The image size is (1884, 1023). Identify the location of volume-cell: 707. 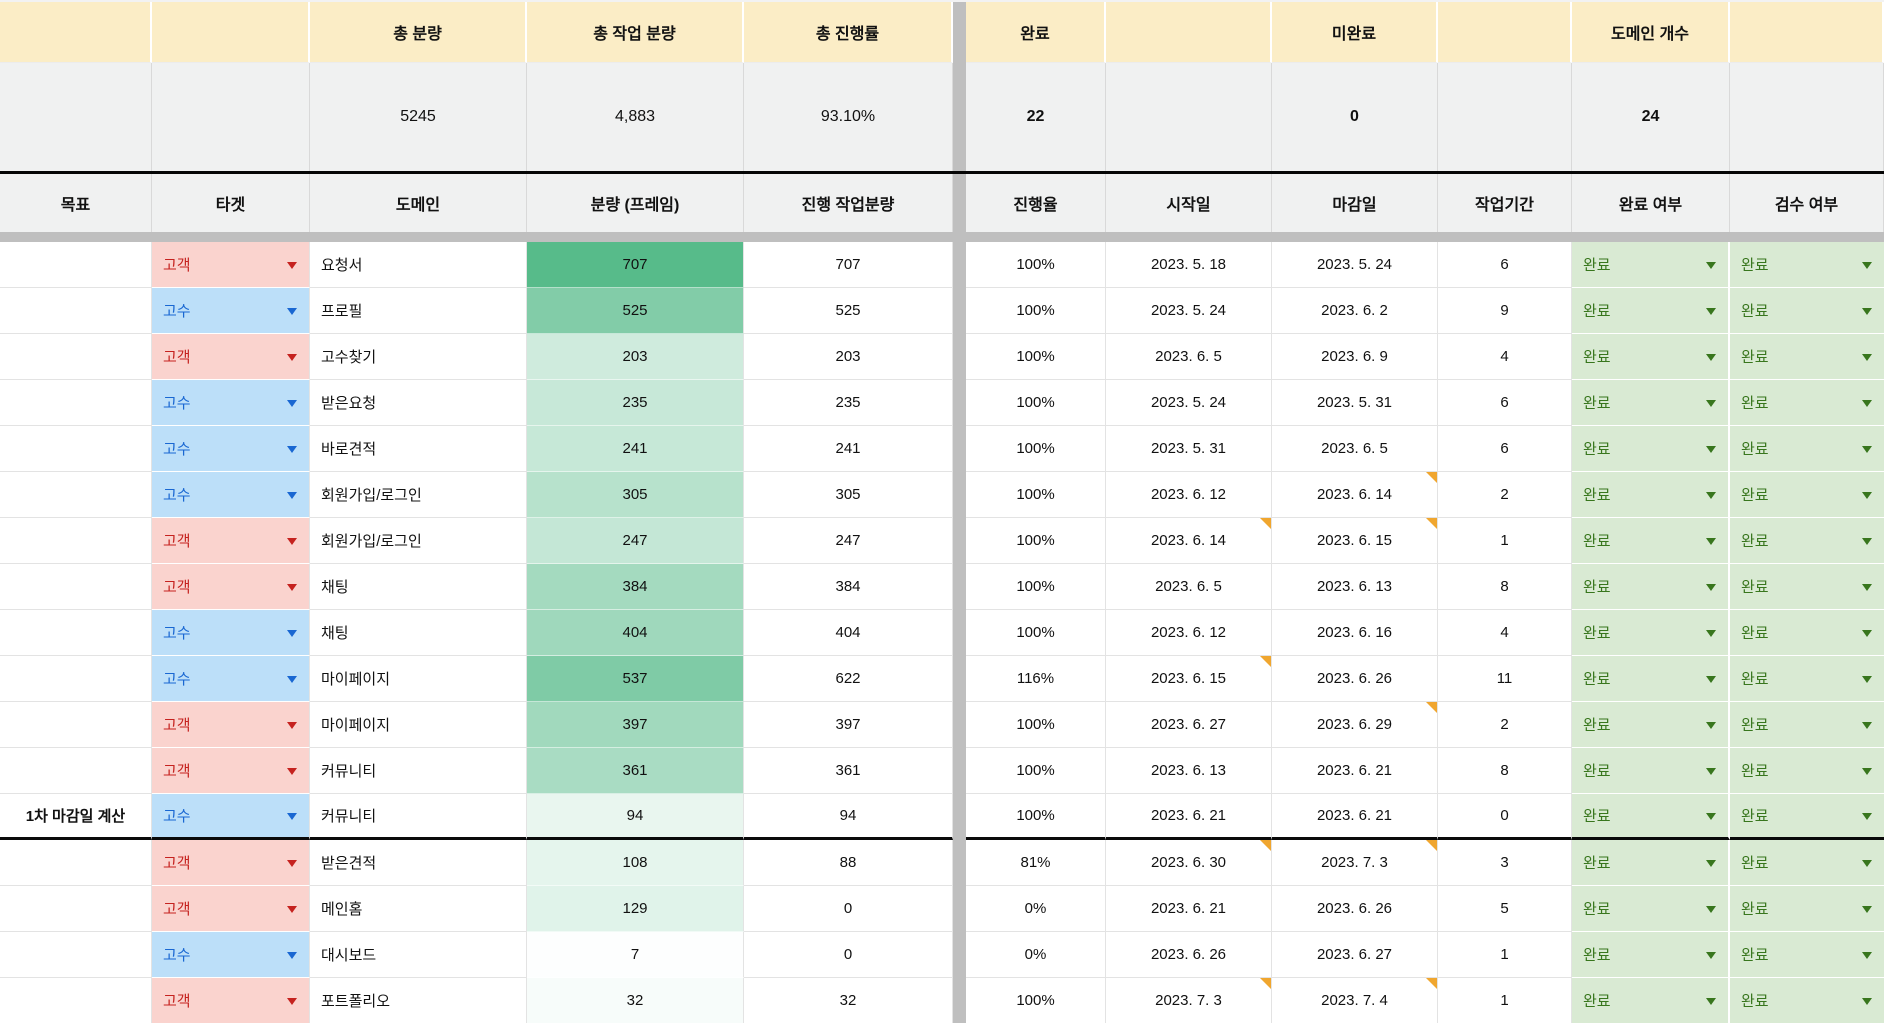
(635, 265).